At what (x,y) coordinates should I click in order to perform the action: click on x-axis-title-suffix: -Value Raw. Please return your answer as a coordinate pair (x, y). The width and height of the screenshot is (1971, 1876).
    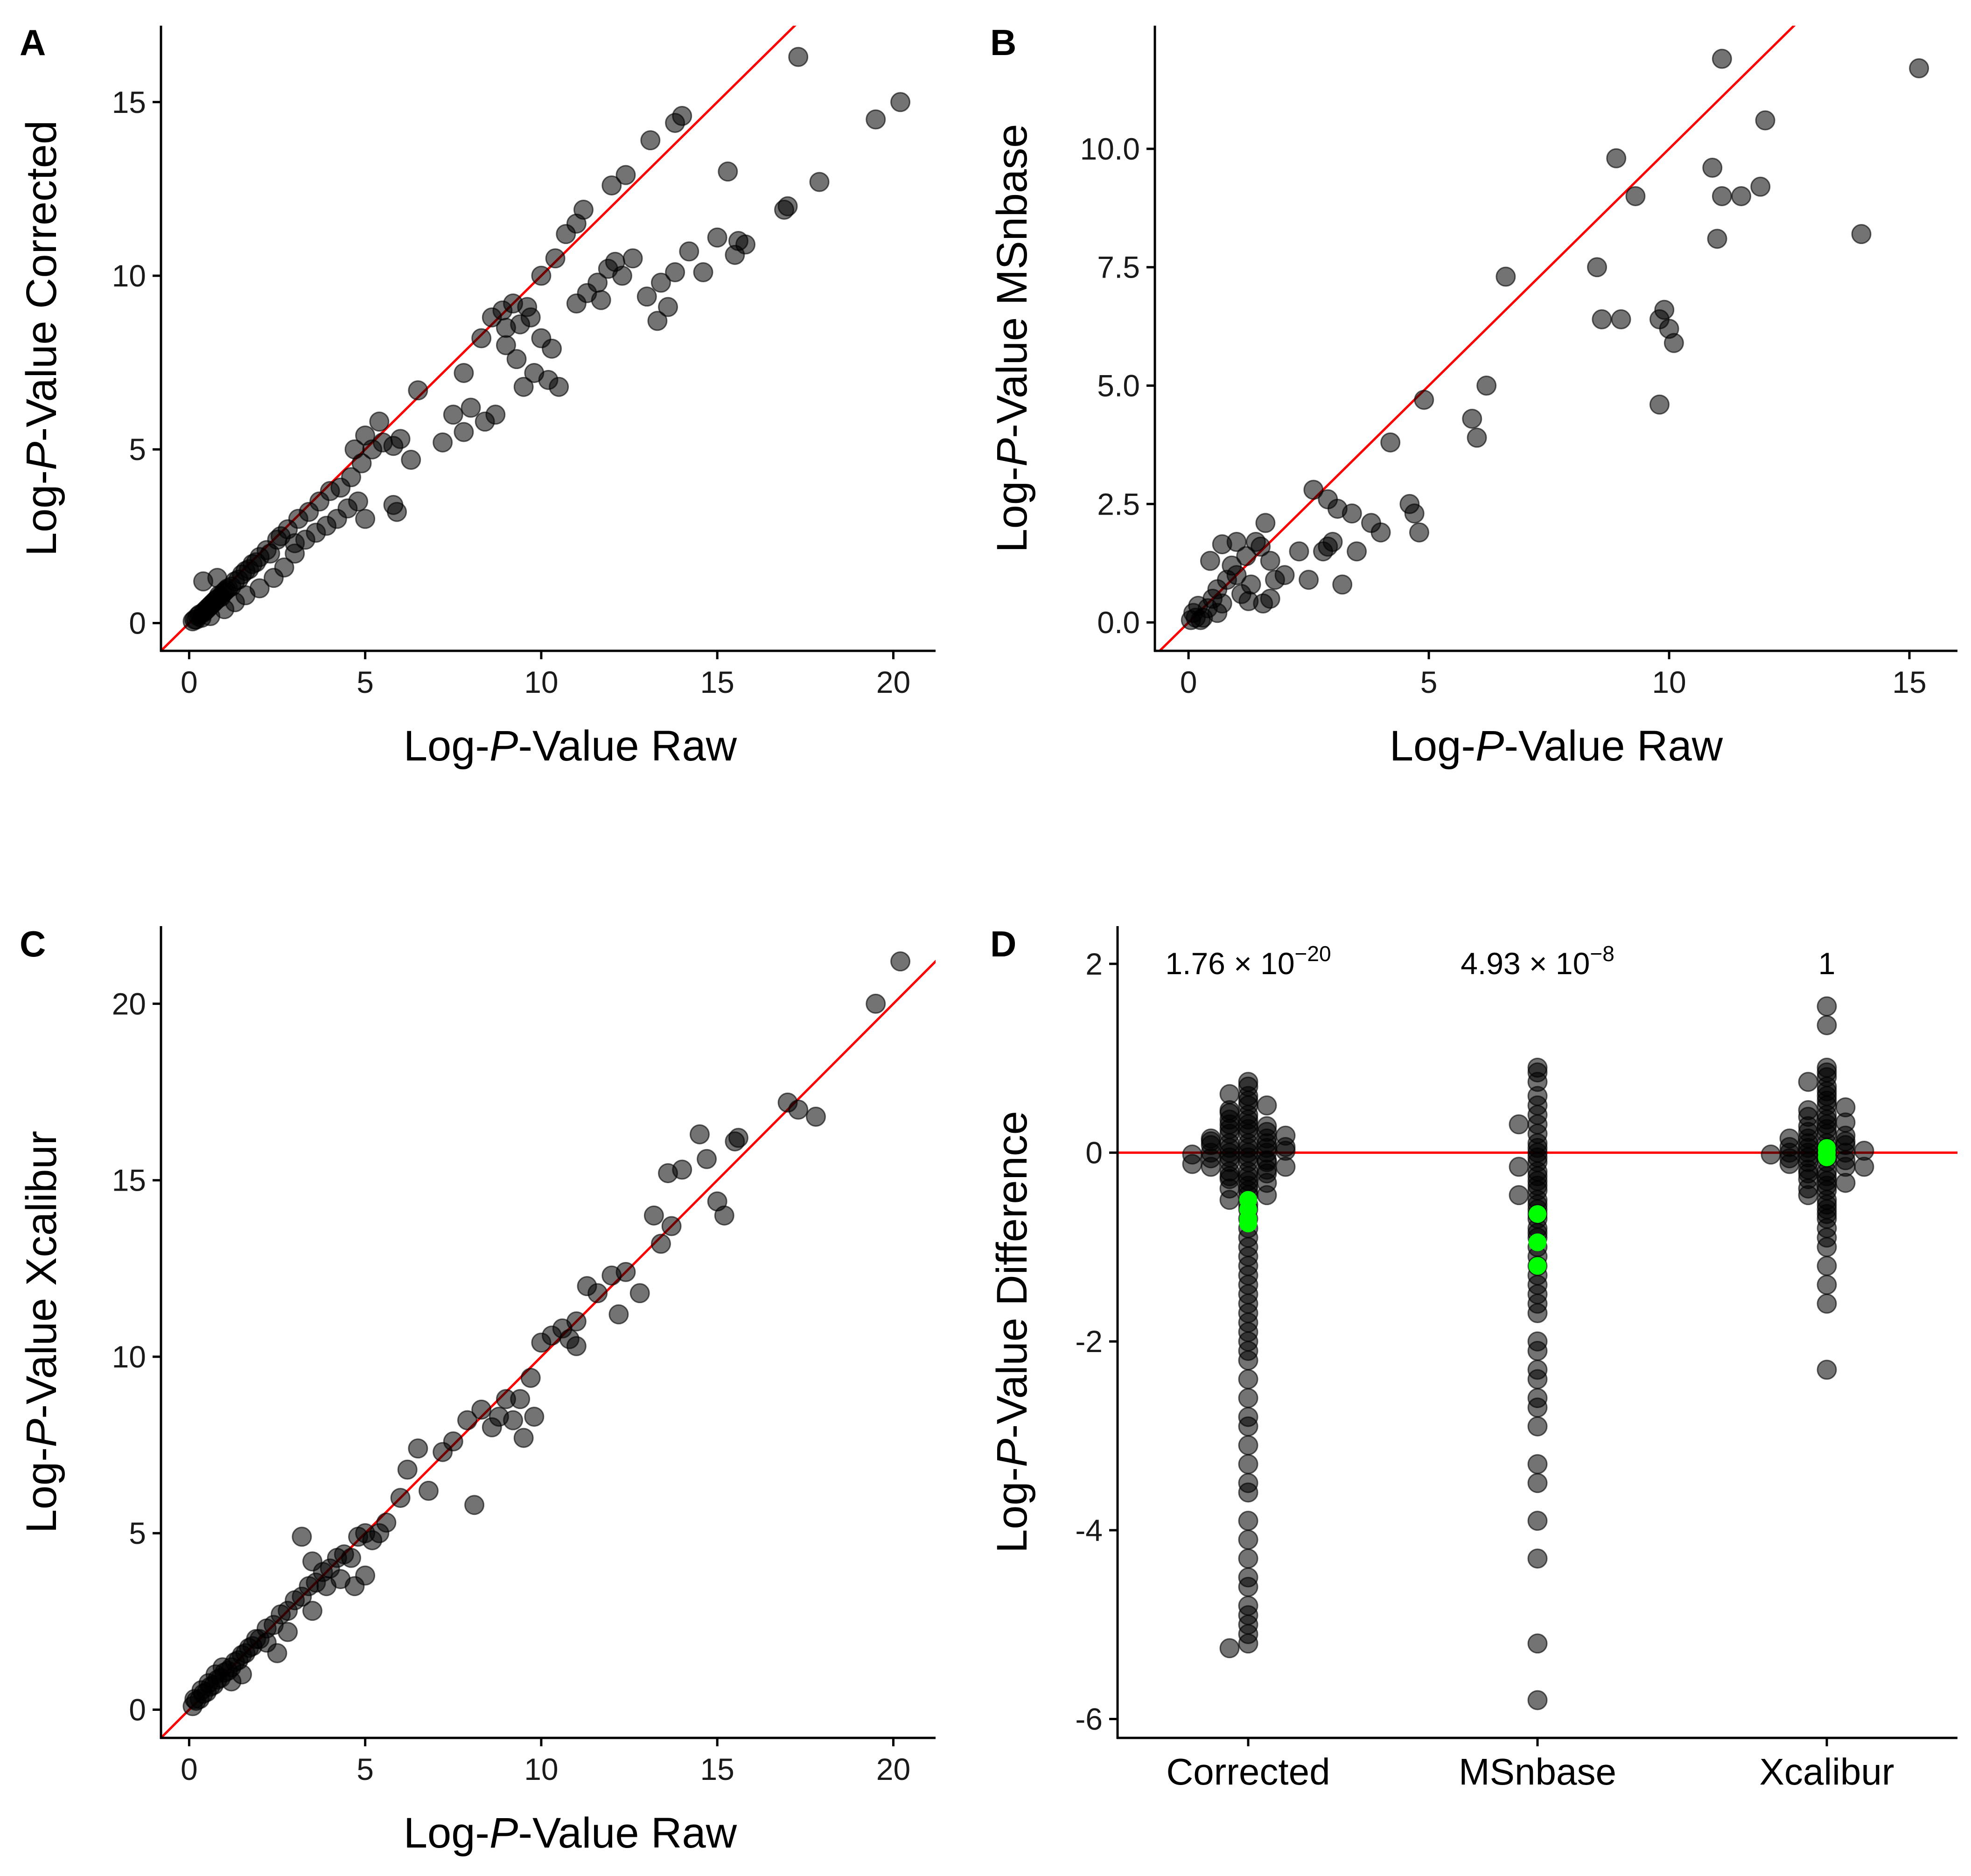
    Looking at the image, I should click on (1613, 746).